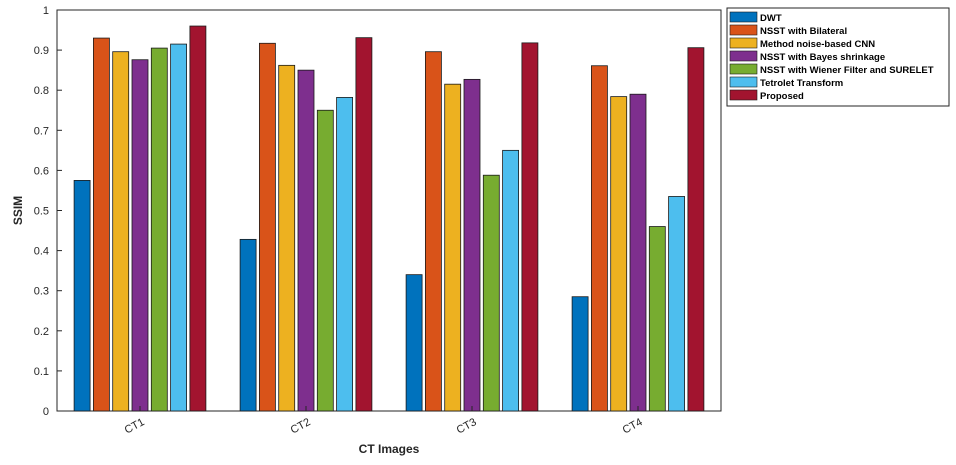 Image resolution: width=956 pixels, height=465 pixels. Describe the element at coordinates (41, 372) in the screenshot. I see `y-tick-label: 0.1` at that location.